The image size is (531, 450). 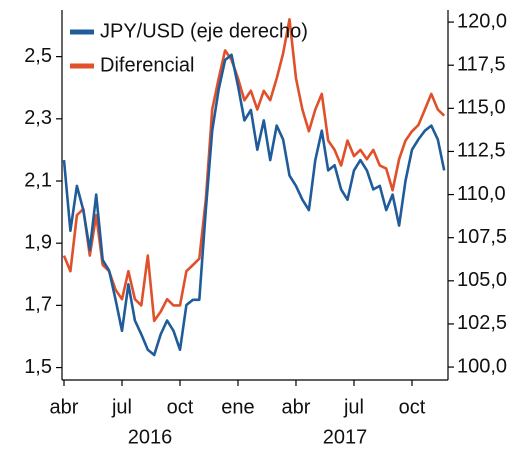 I want to click on y-tick-label: 2,3, so click(x=38, y=118).